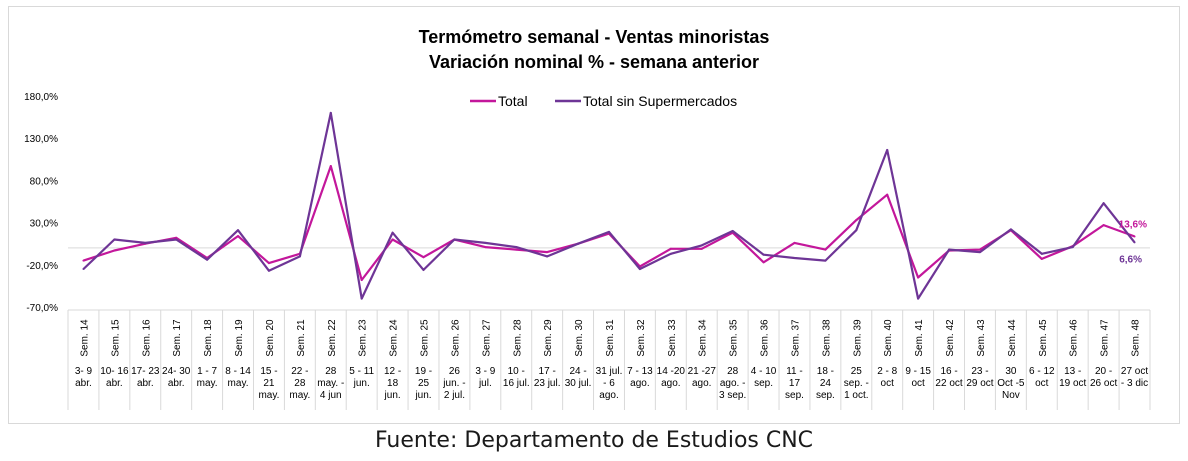 This screenshot has width=1188, height=461. I want to click on x-week-label: Sem. 19, so click(239, 338).